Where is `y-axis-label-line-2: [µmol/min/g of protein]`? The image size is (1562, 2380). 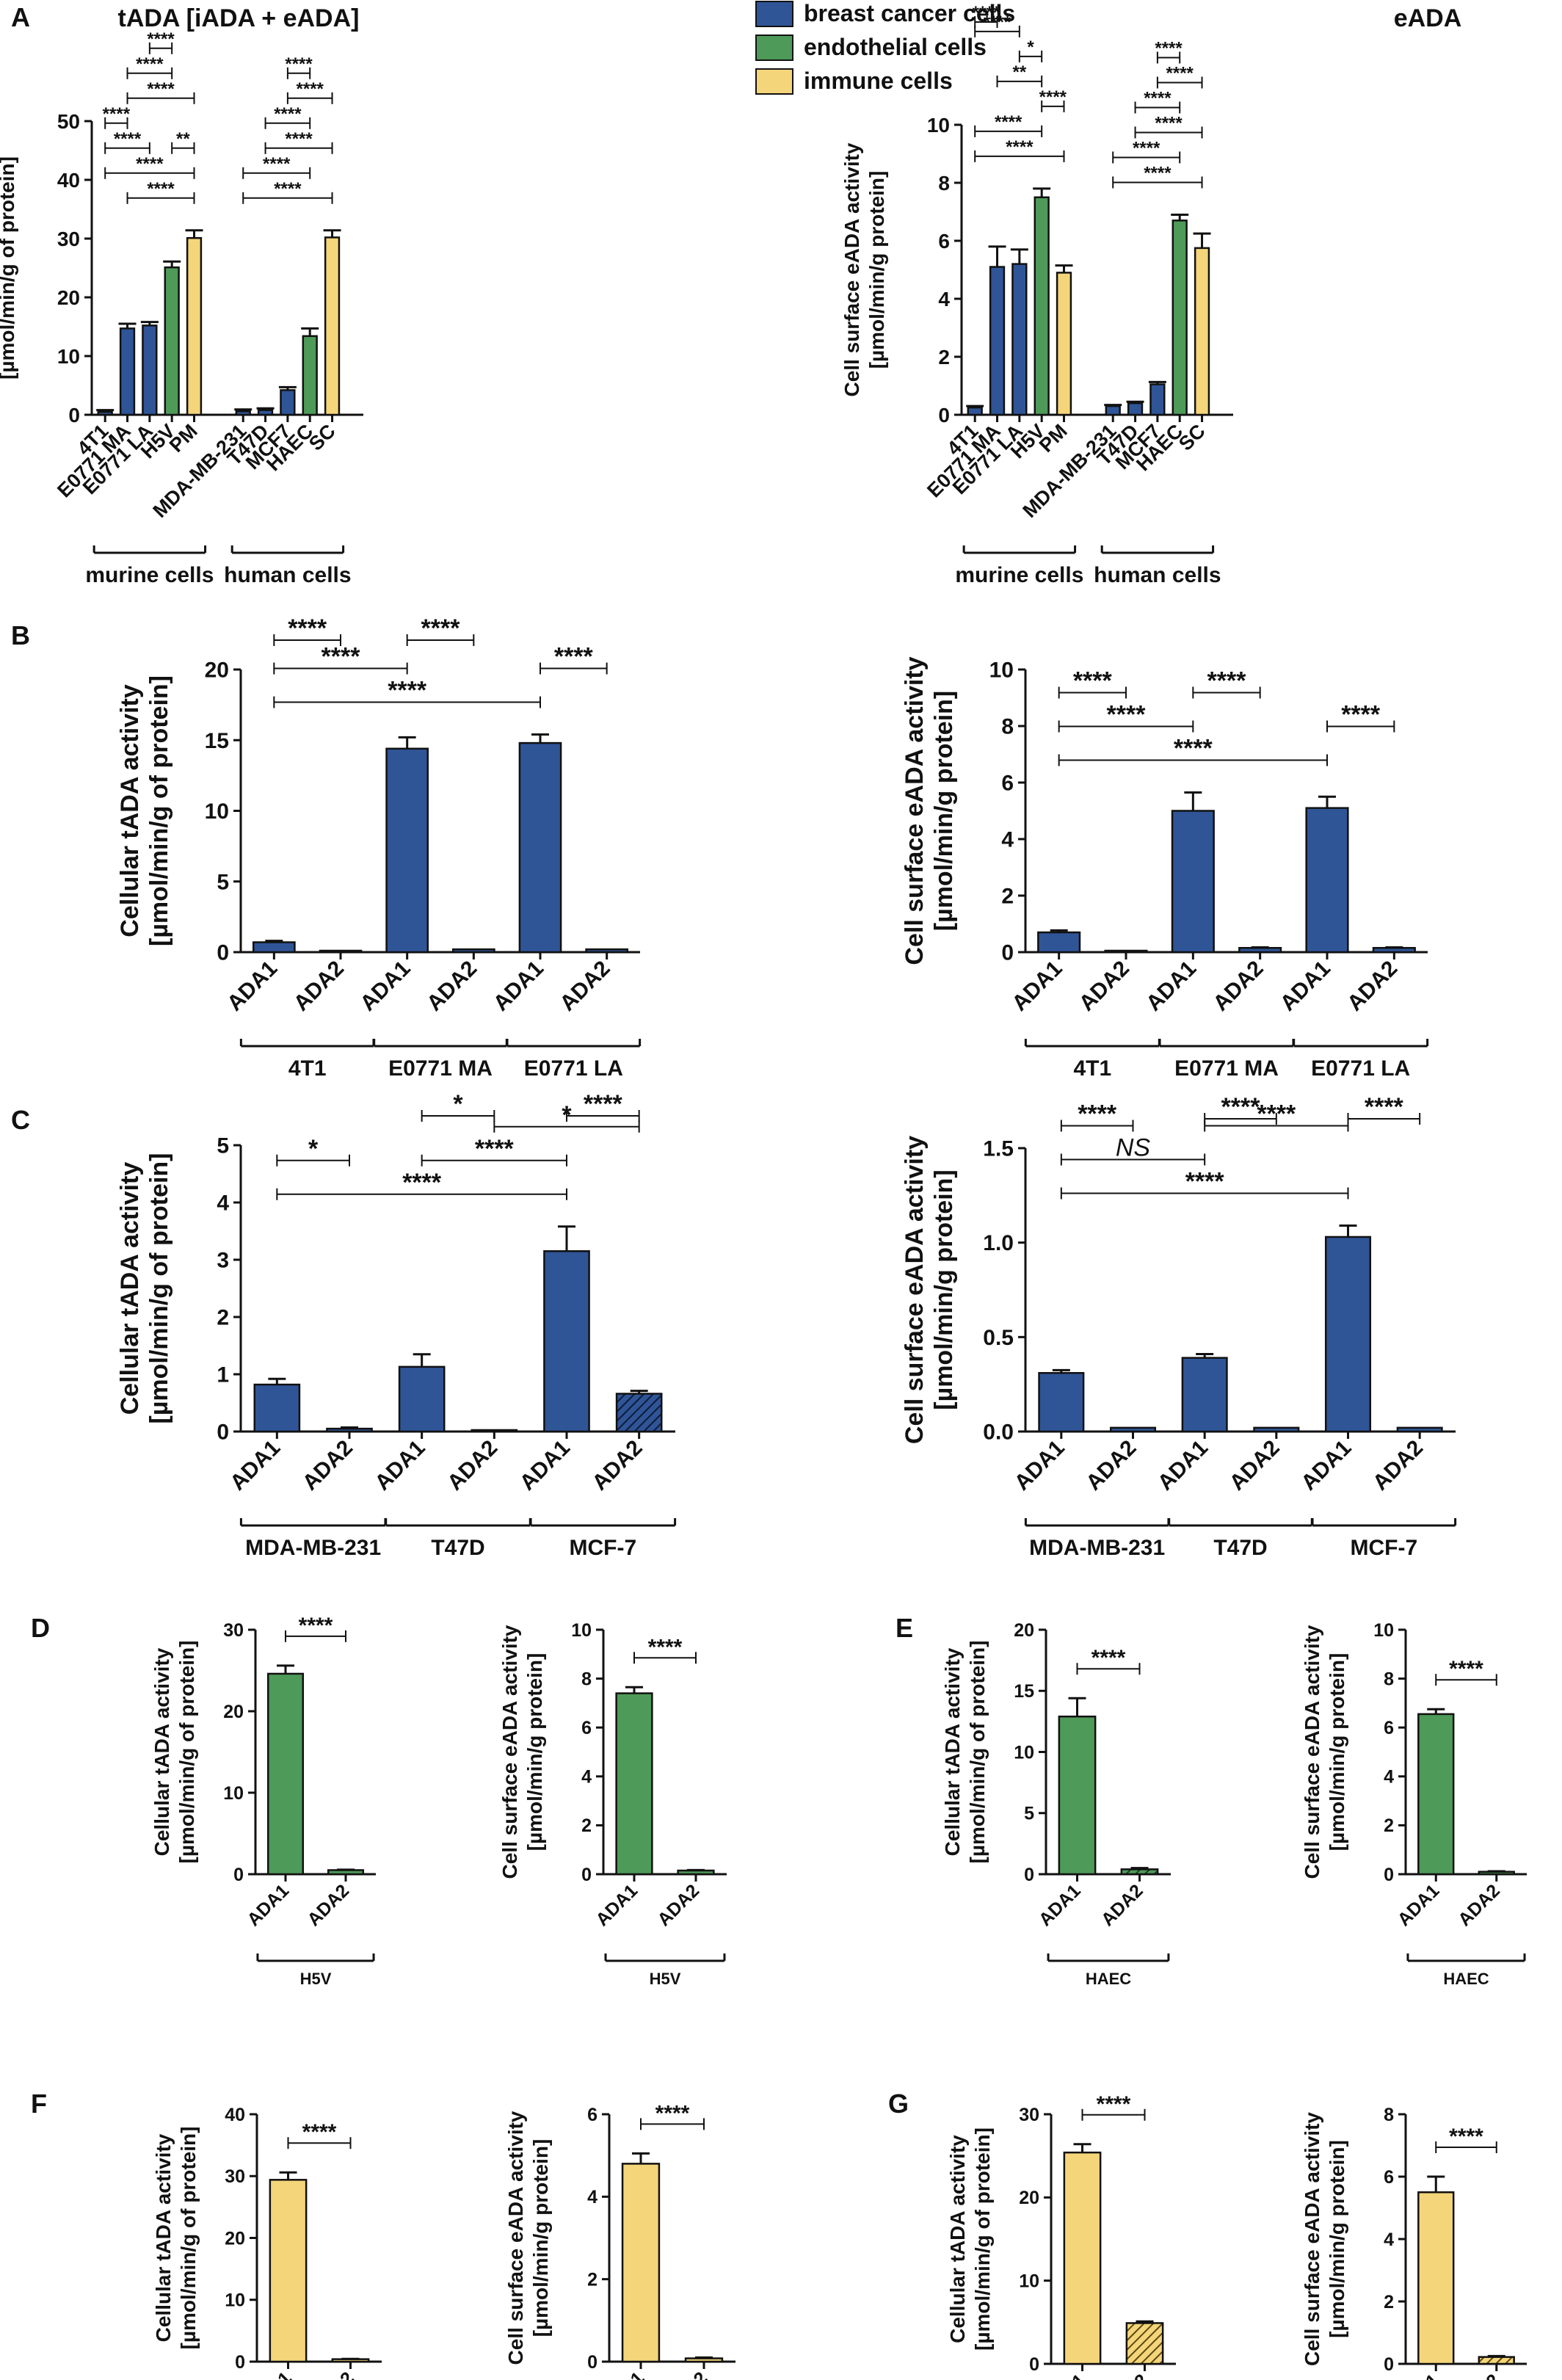 y-axis-label-line-2: [µmol/min/g of protein] is located at coordinates (159, 1288).